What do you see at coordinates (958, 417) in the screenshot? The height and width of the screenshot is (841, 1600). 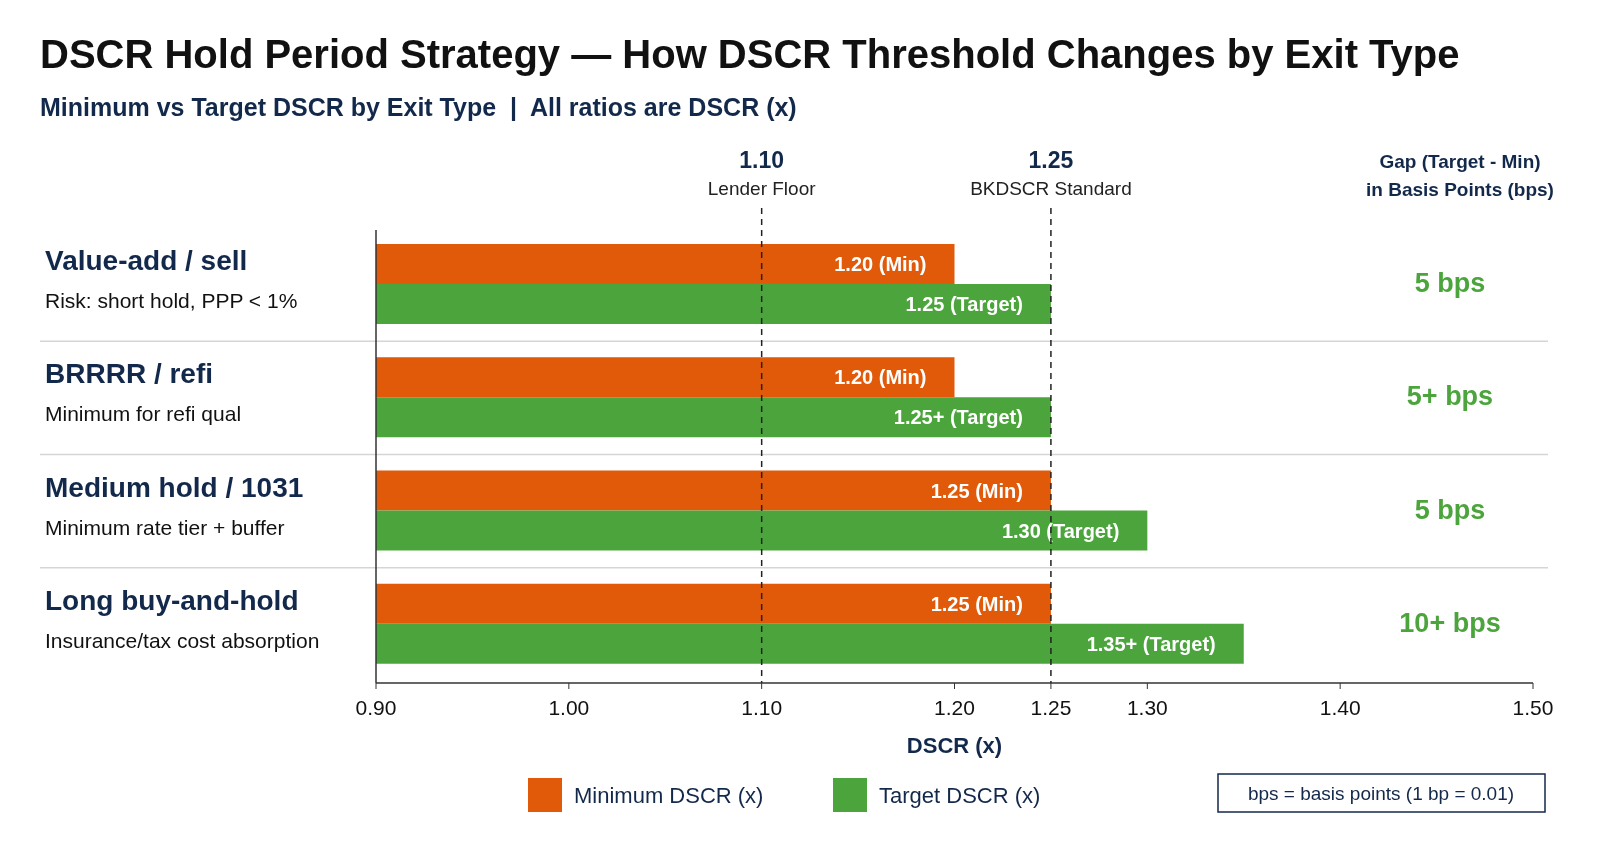 I see `data-label: 1.25+ (Target)` at bounding box center [958, 417].